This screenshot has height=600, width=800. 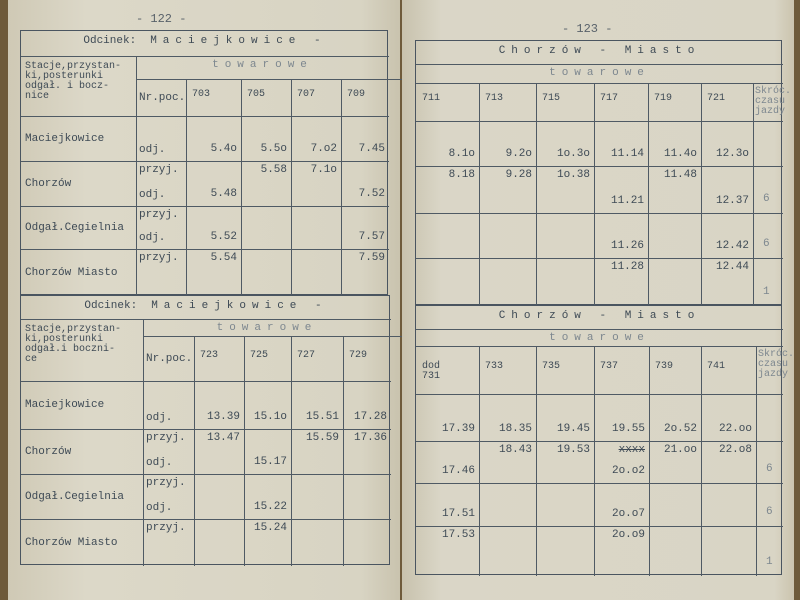 What do you see at coordinates (458, 514) in the screenshot?
I see `departure-time: 17.51` at bounding box center [458, 514].